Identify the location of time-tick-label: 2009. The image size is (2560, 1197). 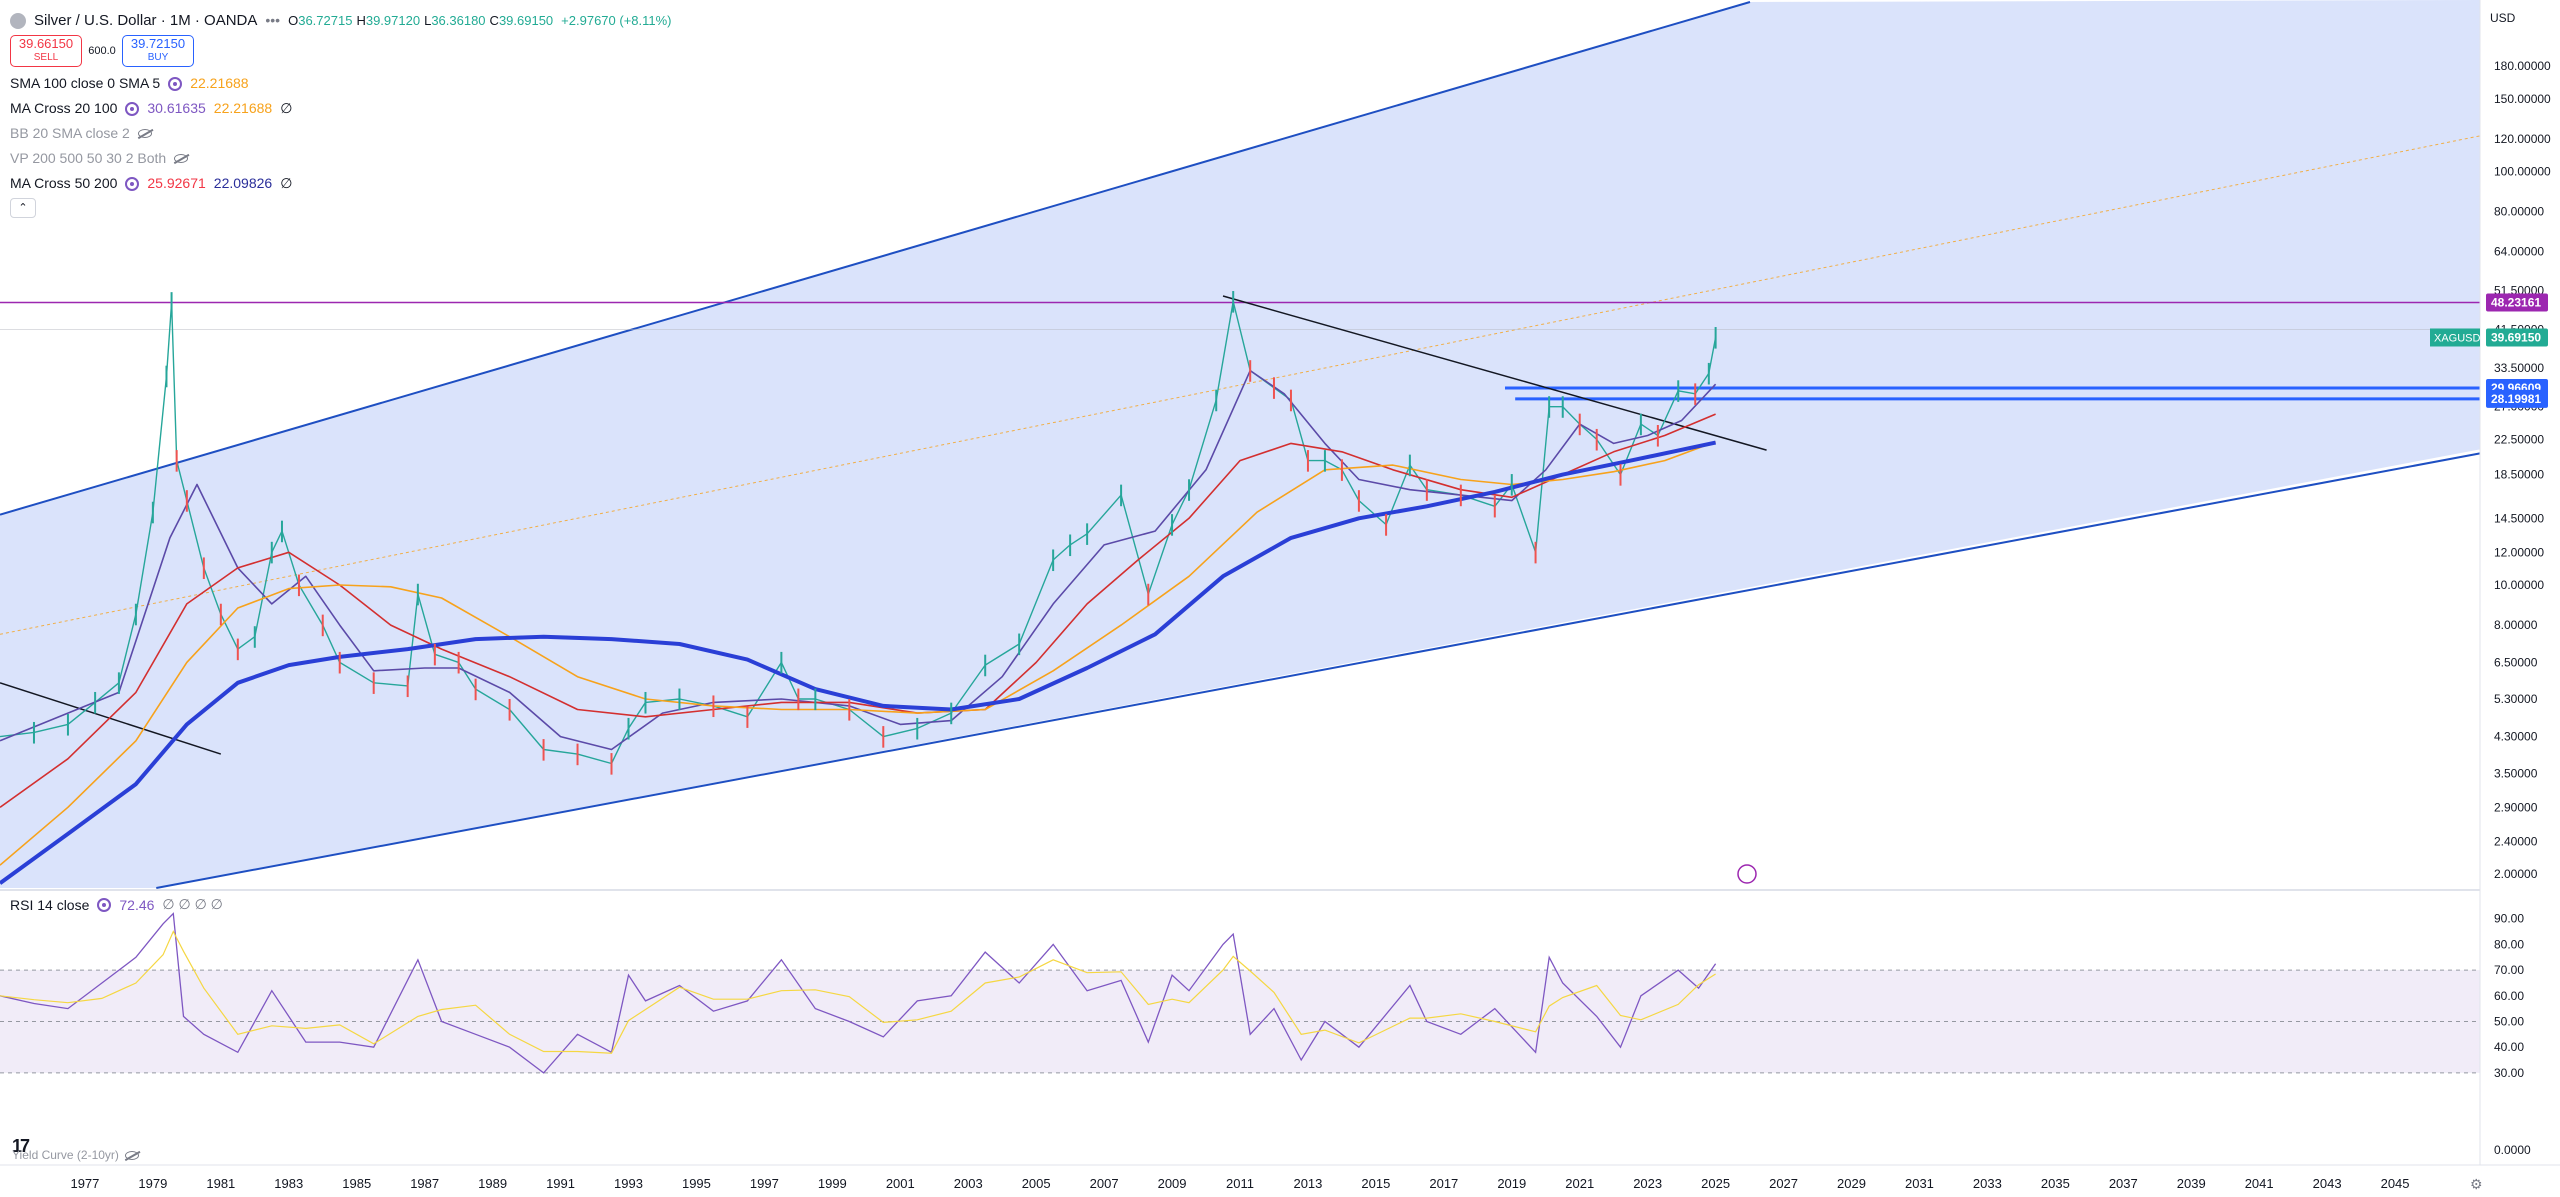
(1172, 1183).